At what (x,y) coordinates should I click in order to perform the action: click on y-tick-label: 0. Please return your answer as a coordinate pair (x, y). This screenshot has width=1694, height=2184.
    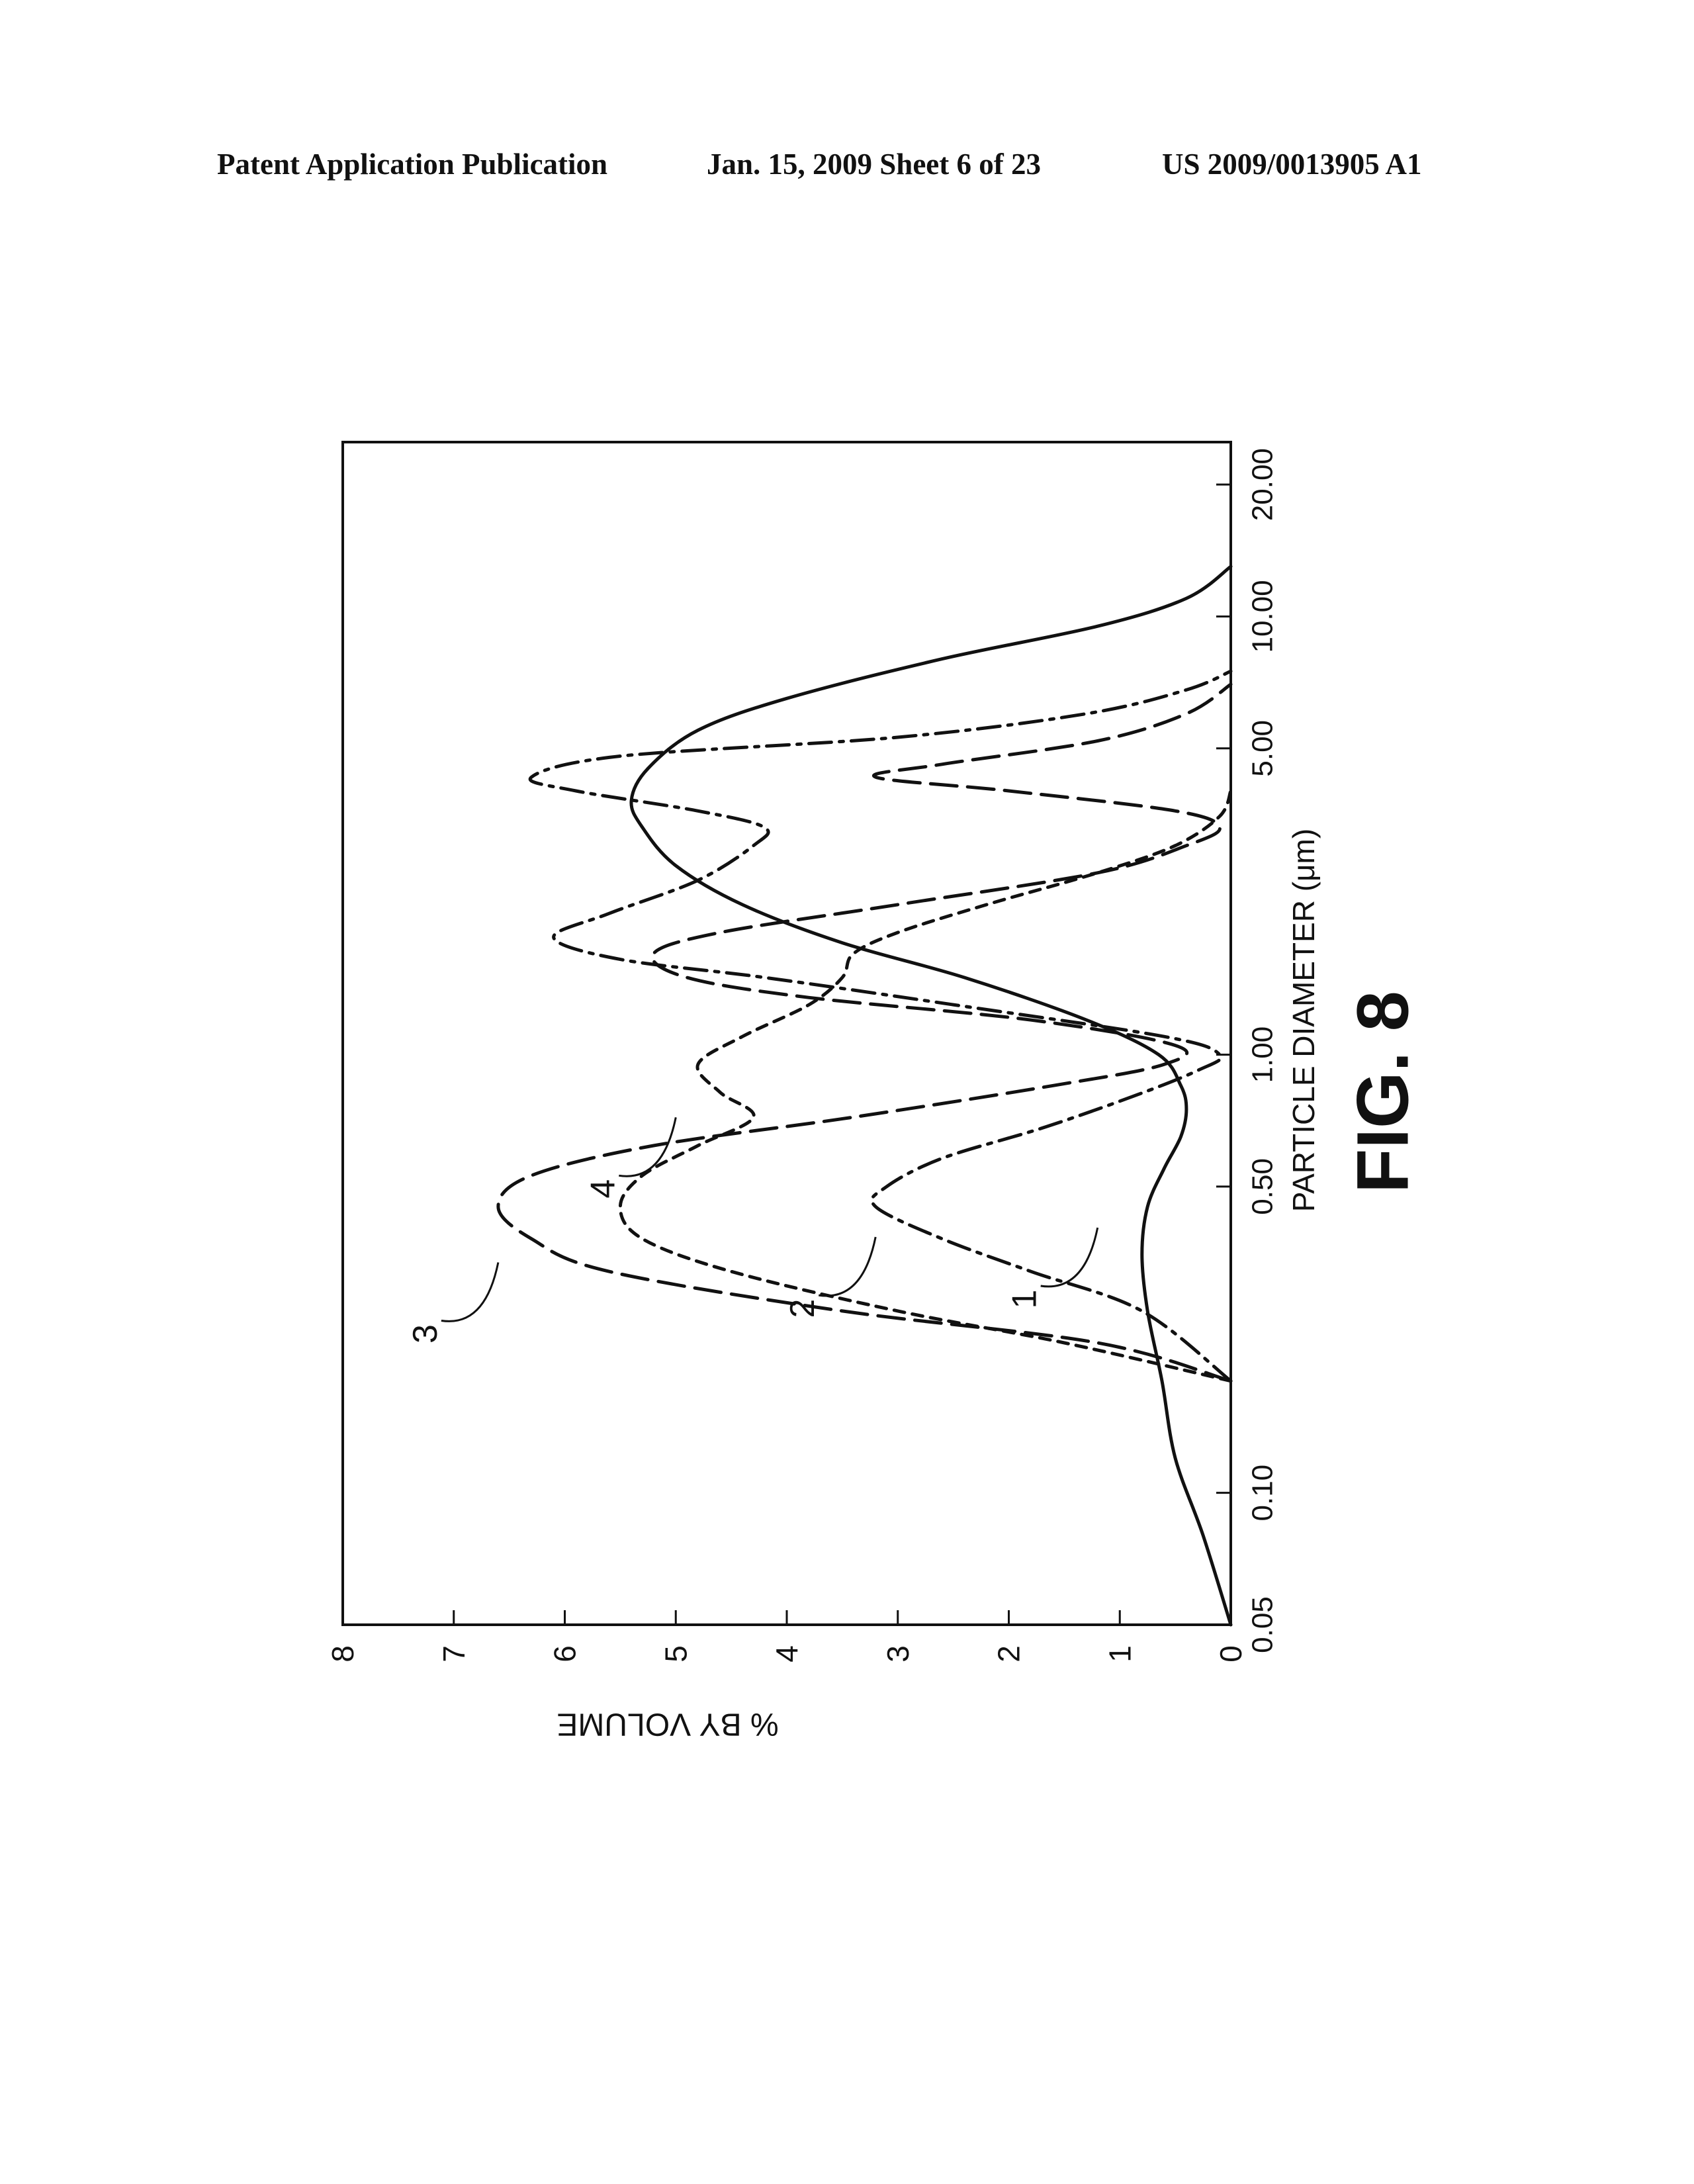
    Looking at the image, I should click on (1231, 1653).